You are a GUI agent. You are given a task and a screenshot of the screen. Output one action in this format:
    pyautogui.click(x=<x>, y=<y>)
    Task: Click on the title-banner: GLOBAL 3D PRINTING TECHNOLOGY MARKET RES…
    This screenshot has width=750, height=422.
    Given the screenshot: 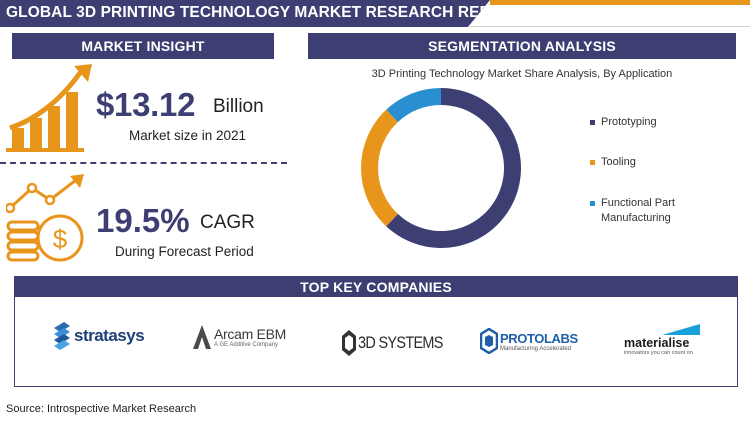 What is the action you would take?
    pyautogui.click(x=245, y=13)
    